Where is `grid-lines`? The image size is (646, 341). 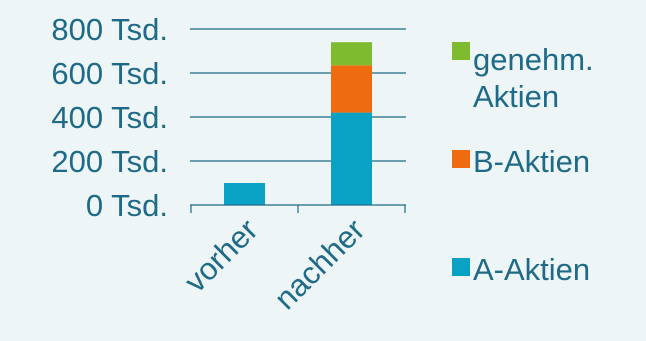 grid-lines is located at coordinates (298, 95).